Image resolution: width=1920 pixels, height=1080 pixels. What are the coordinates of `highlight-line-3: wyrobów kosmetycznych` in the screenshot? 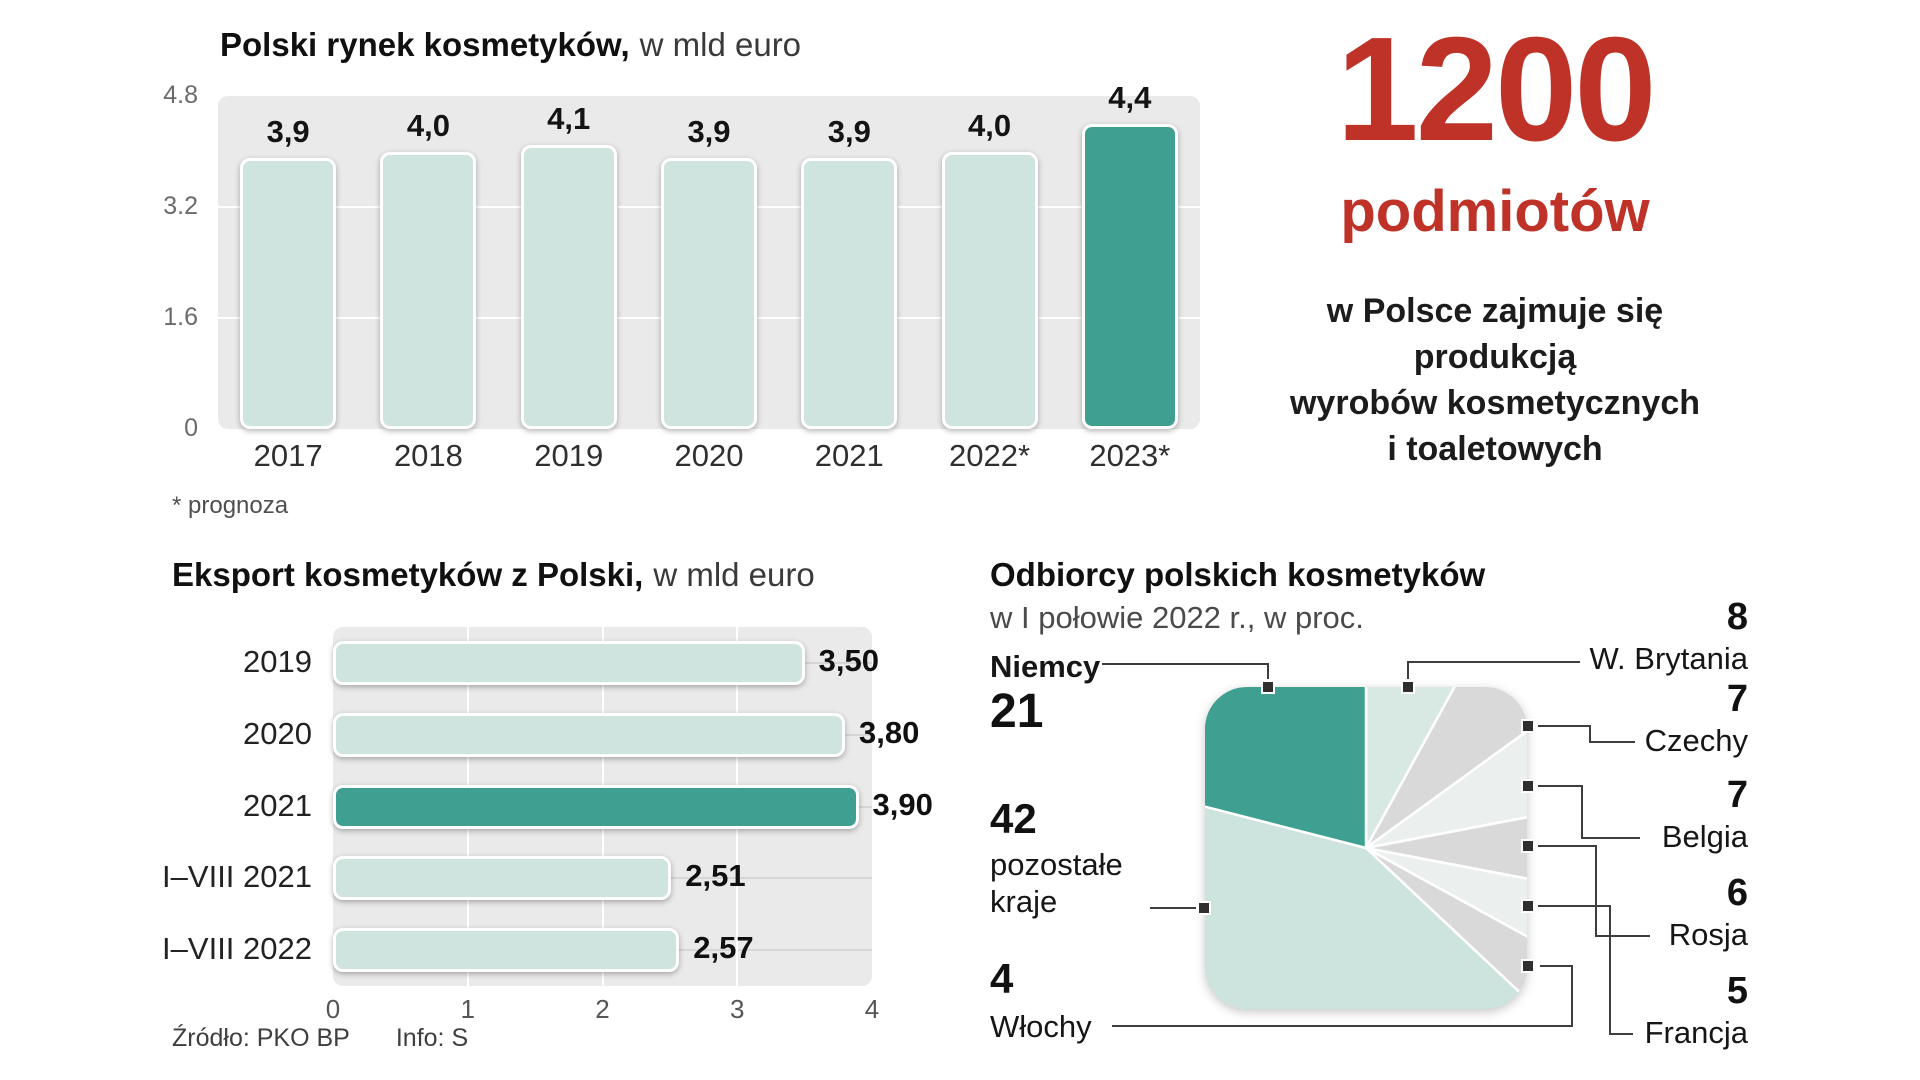 It's located at (1494, 403).